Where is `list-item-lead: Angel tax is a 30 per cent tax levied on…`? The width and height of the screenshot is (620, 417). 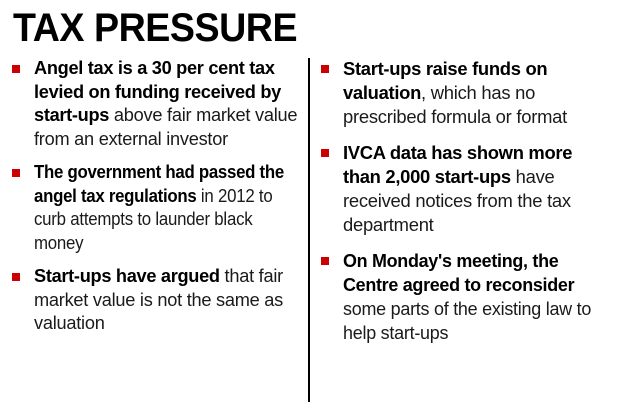 list-item-lead: Angel tax is a 30 per cent tax levied on… is located at coordinates (157, 91).